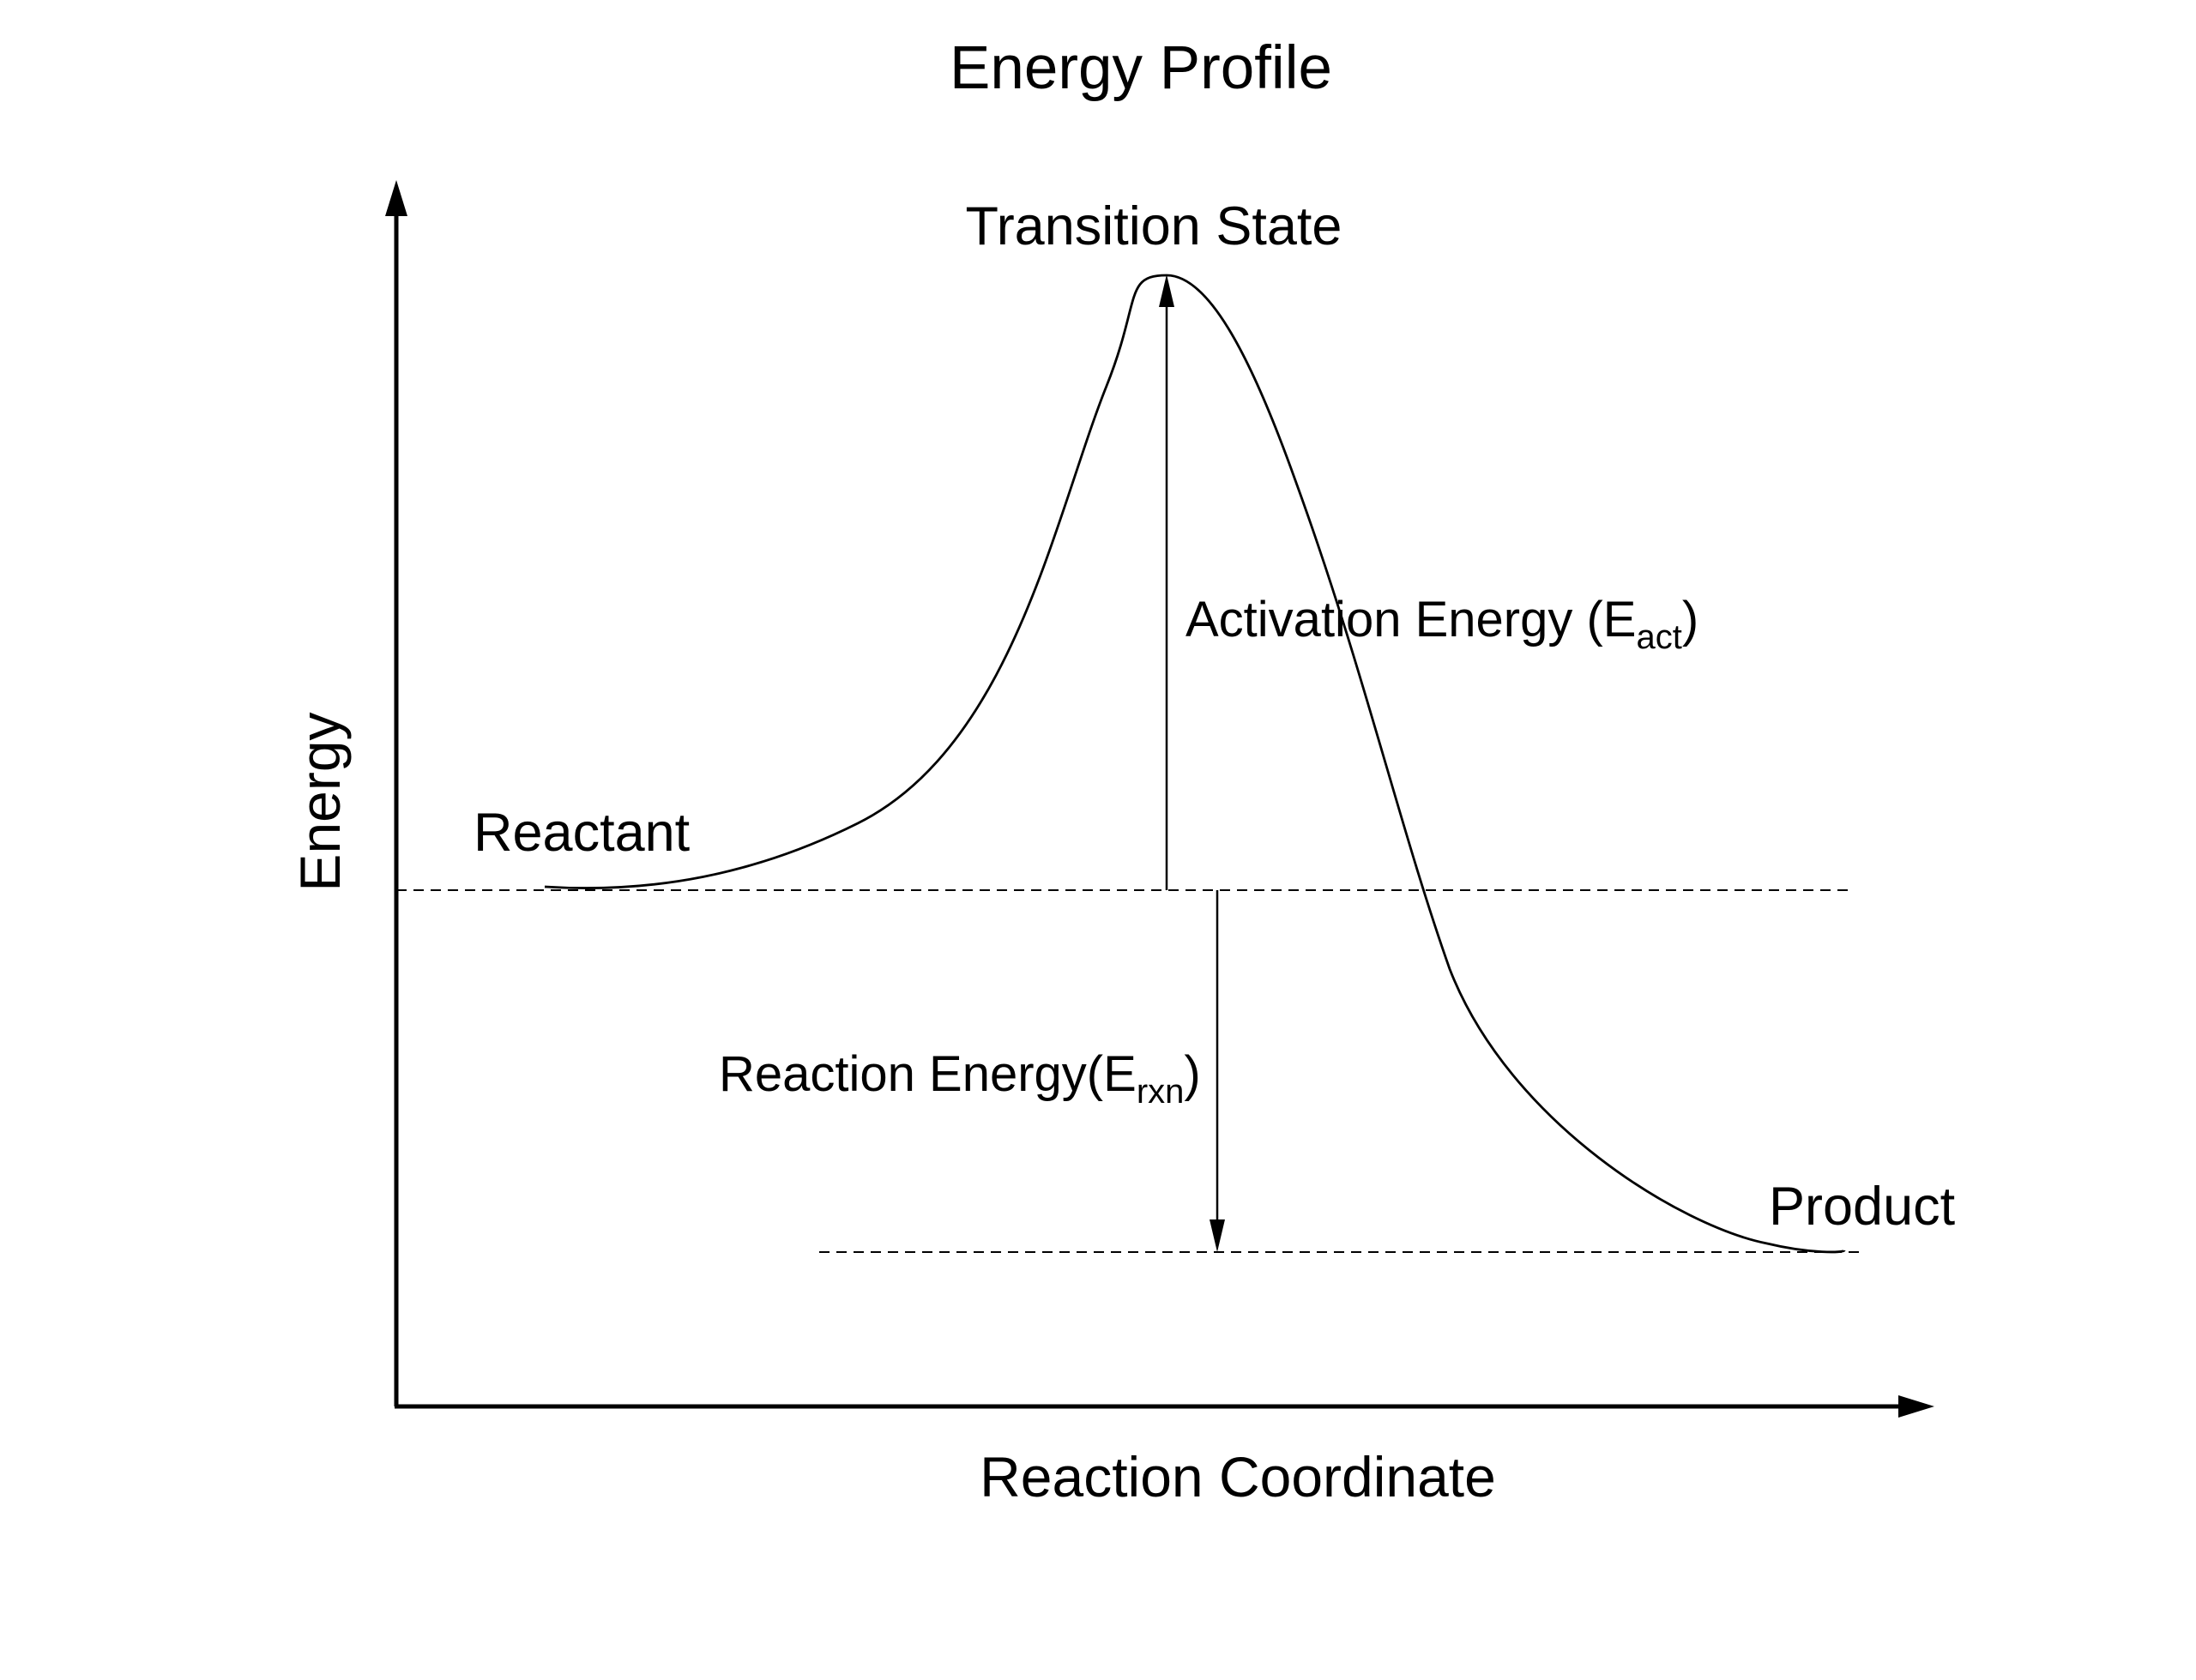 This screenshot has height=1680, width=2196. I want to click on reaction-energy-subscript: rxn, so click(1161, 1092).